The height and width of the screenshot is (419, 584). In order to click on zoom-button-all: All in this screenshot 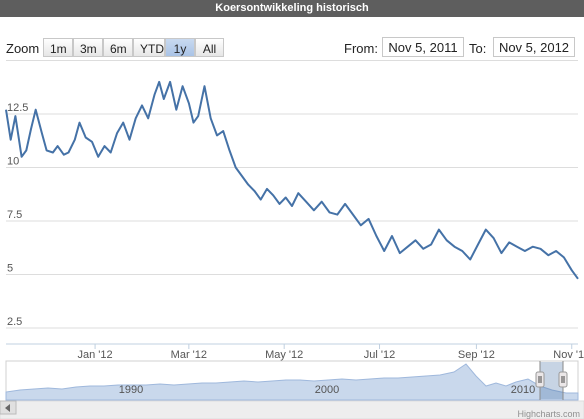, I will do `click(209, 47)`.